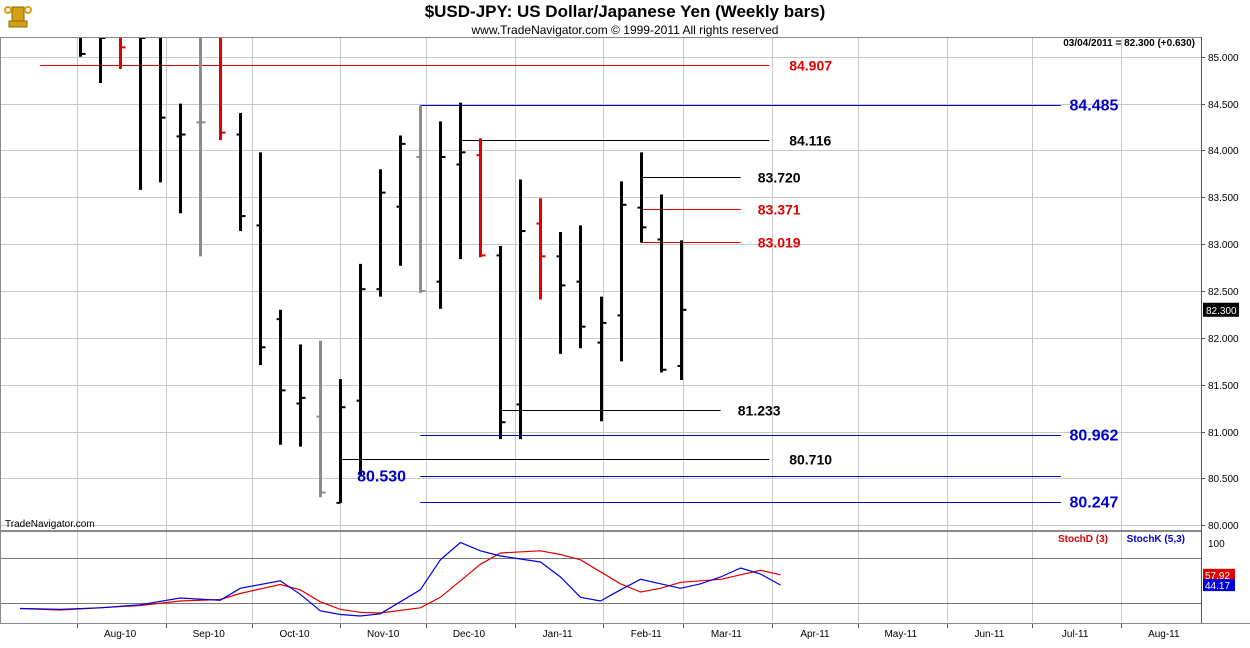  I want to click on last-price-badge, so click(1221, 309).